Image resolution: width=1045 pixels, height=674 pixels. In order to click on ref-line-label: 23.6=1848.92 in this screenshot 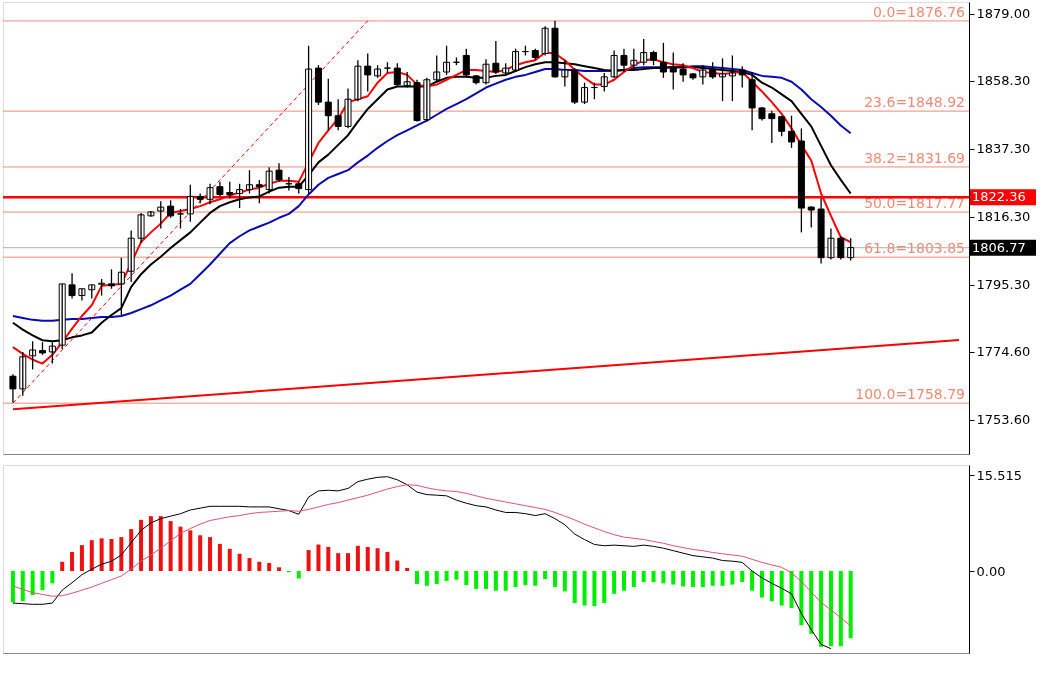, I will do `click(914, 102)`.